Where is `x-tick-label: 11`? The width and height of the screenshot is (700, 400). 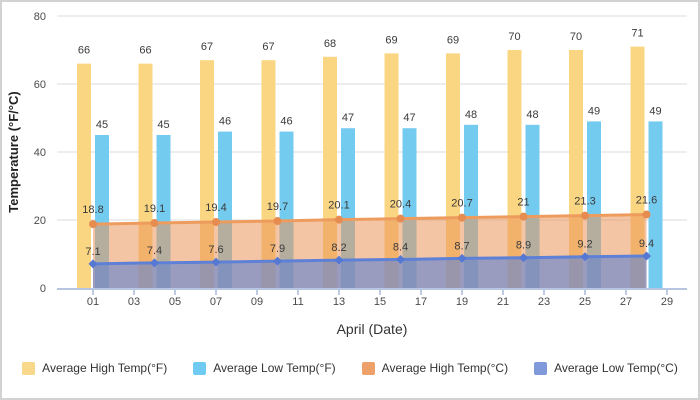
x-tick-label: 11 is located at coordinates (297, 302).